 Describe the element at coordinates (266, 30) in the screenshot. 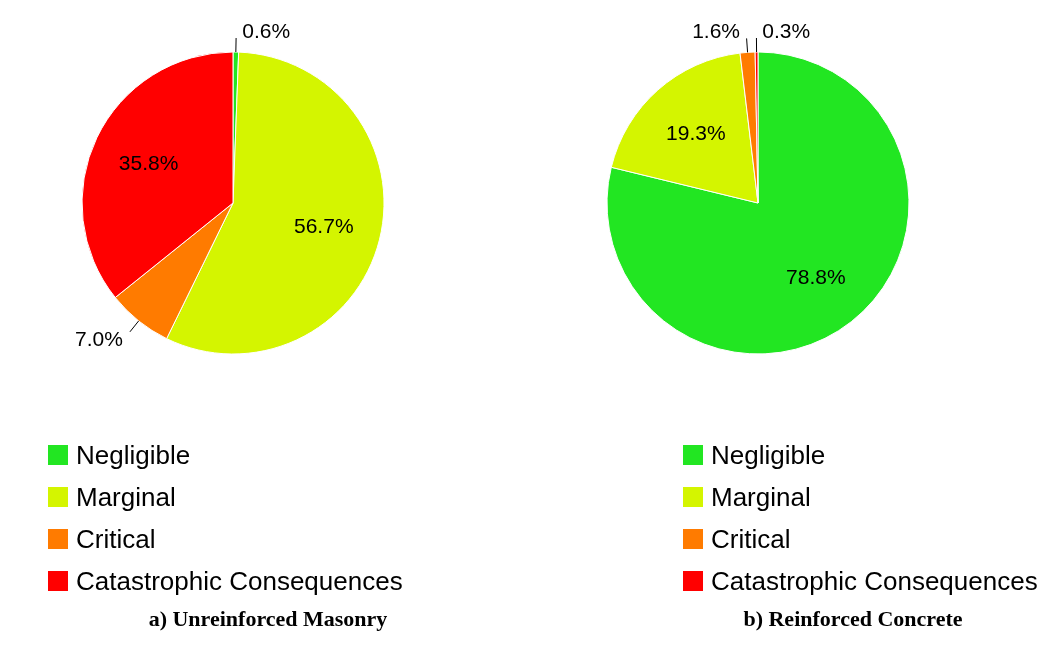

I see `data-label: 0.6%` at that location.